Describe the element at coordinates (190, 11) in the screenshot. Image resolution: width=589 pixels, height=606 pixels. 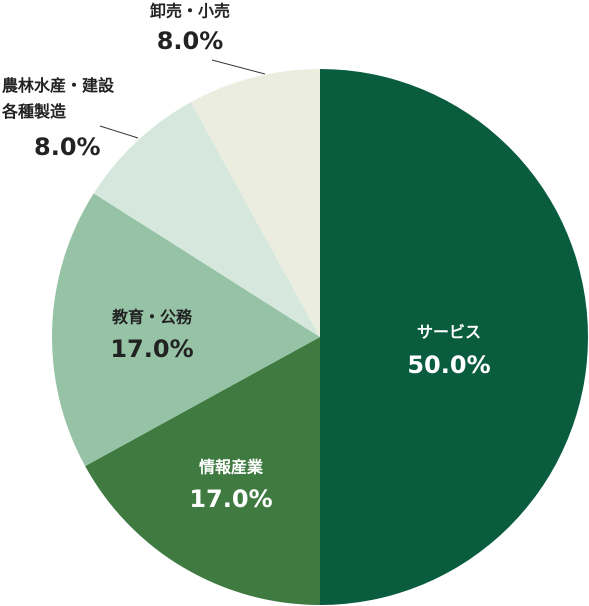
I see `slice-label: 卸売・小売` at that location.